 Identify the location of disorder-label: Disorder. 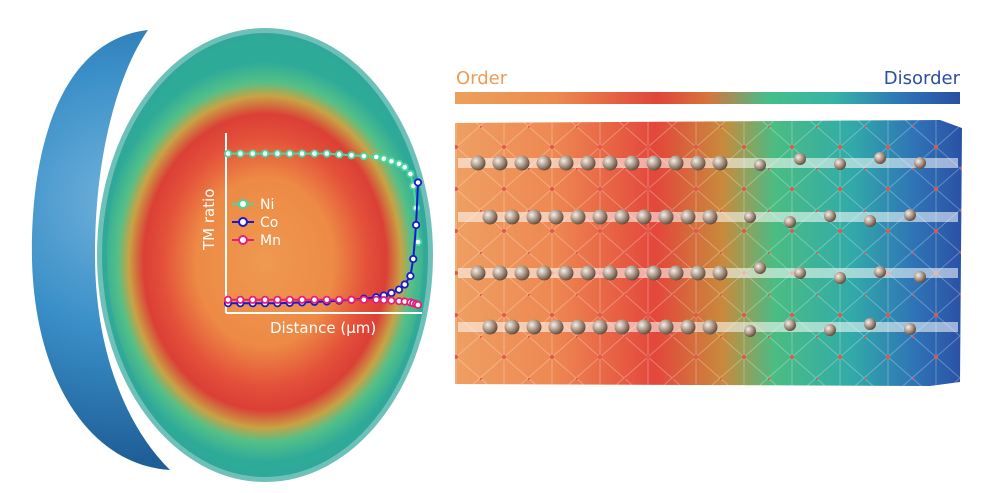
(922, 78).